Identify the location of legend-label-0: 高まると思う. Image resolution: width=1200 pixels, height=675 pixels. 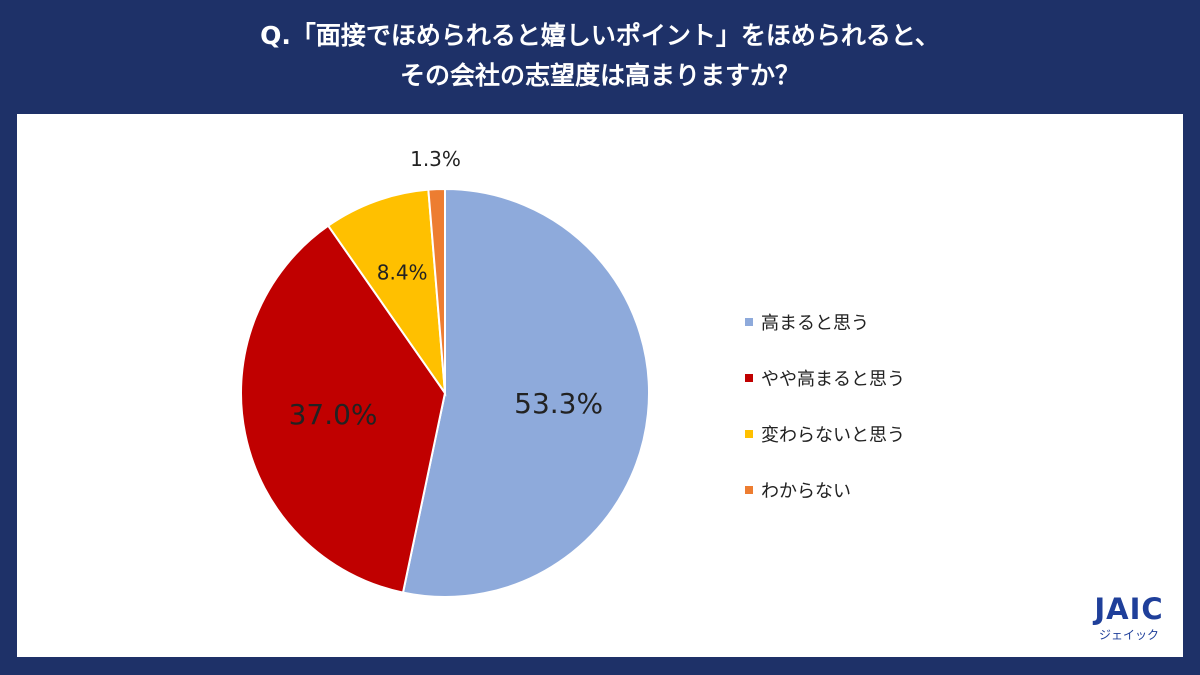
(815, 323).